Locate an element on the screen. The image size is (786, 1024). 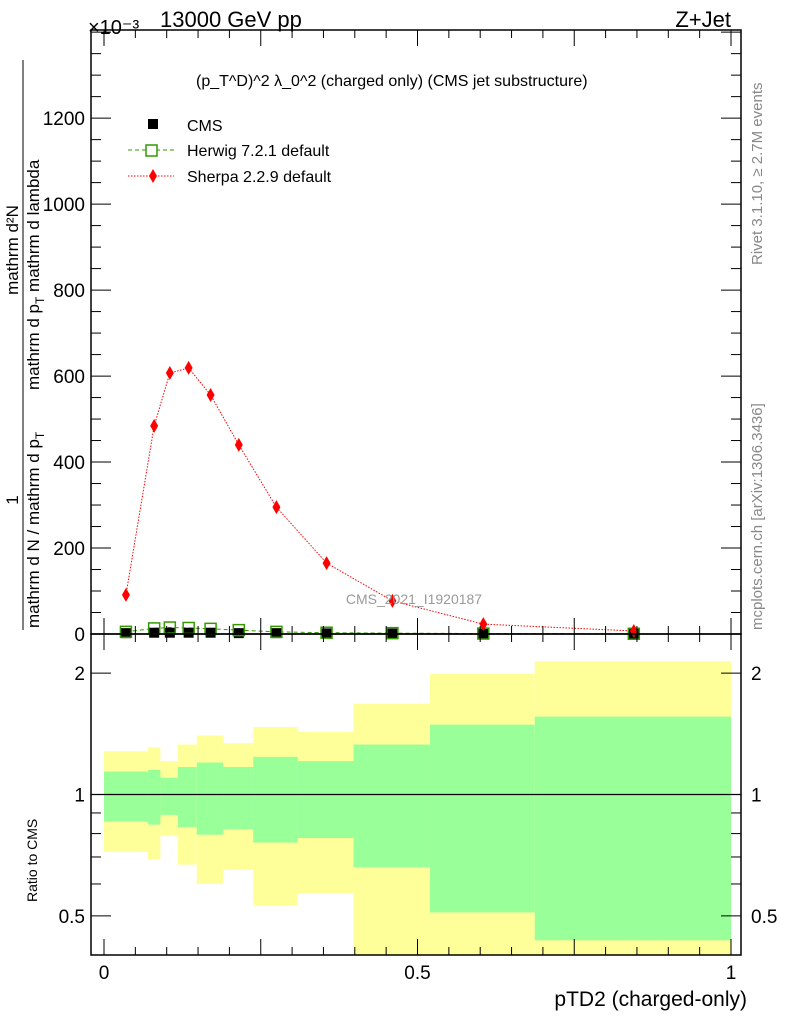
legend-marker-herwig is located at coordinates (151, 150).